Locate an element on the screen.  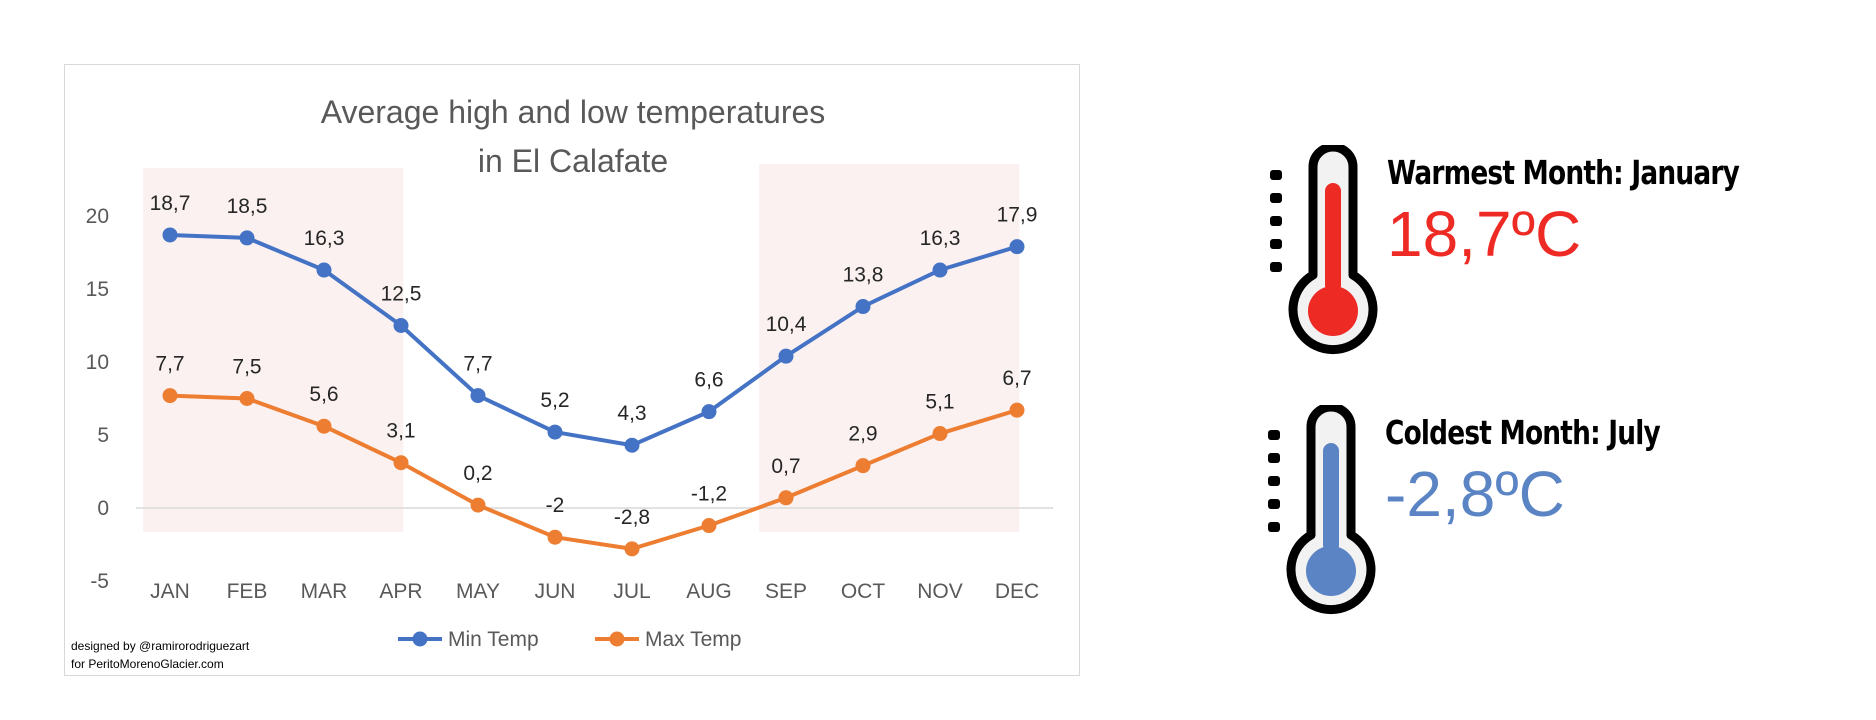
data-label: 2,9 is located at coordinates (862, 434).